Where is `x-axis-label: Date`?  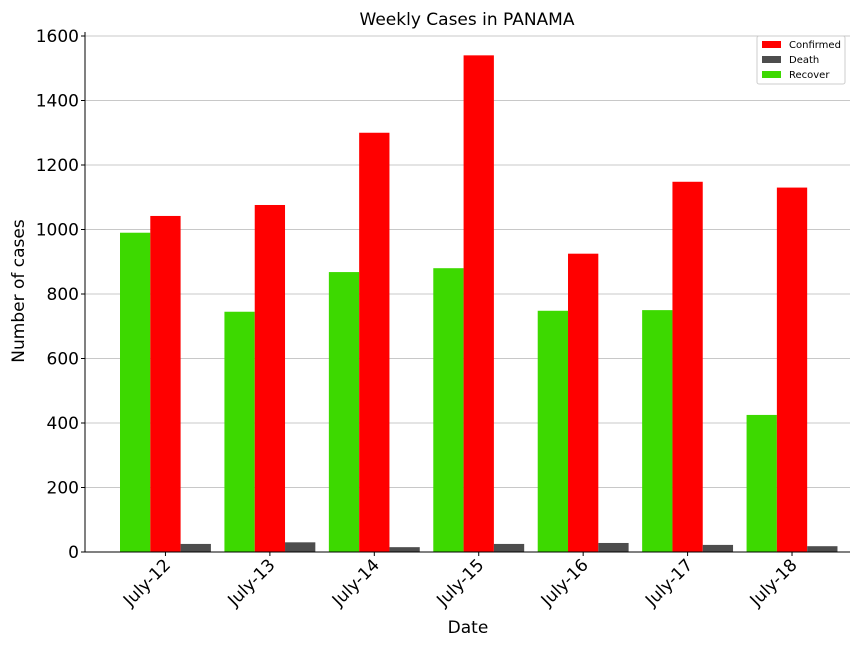
x-axis-label: Date is located at coordinates (468, 628).